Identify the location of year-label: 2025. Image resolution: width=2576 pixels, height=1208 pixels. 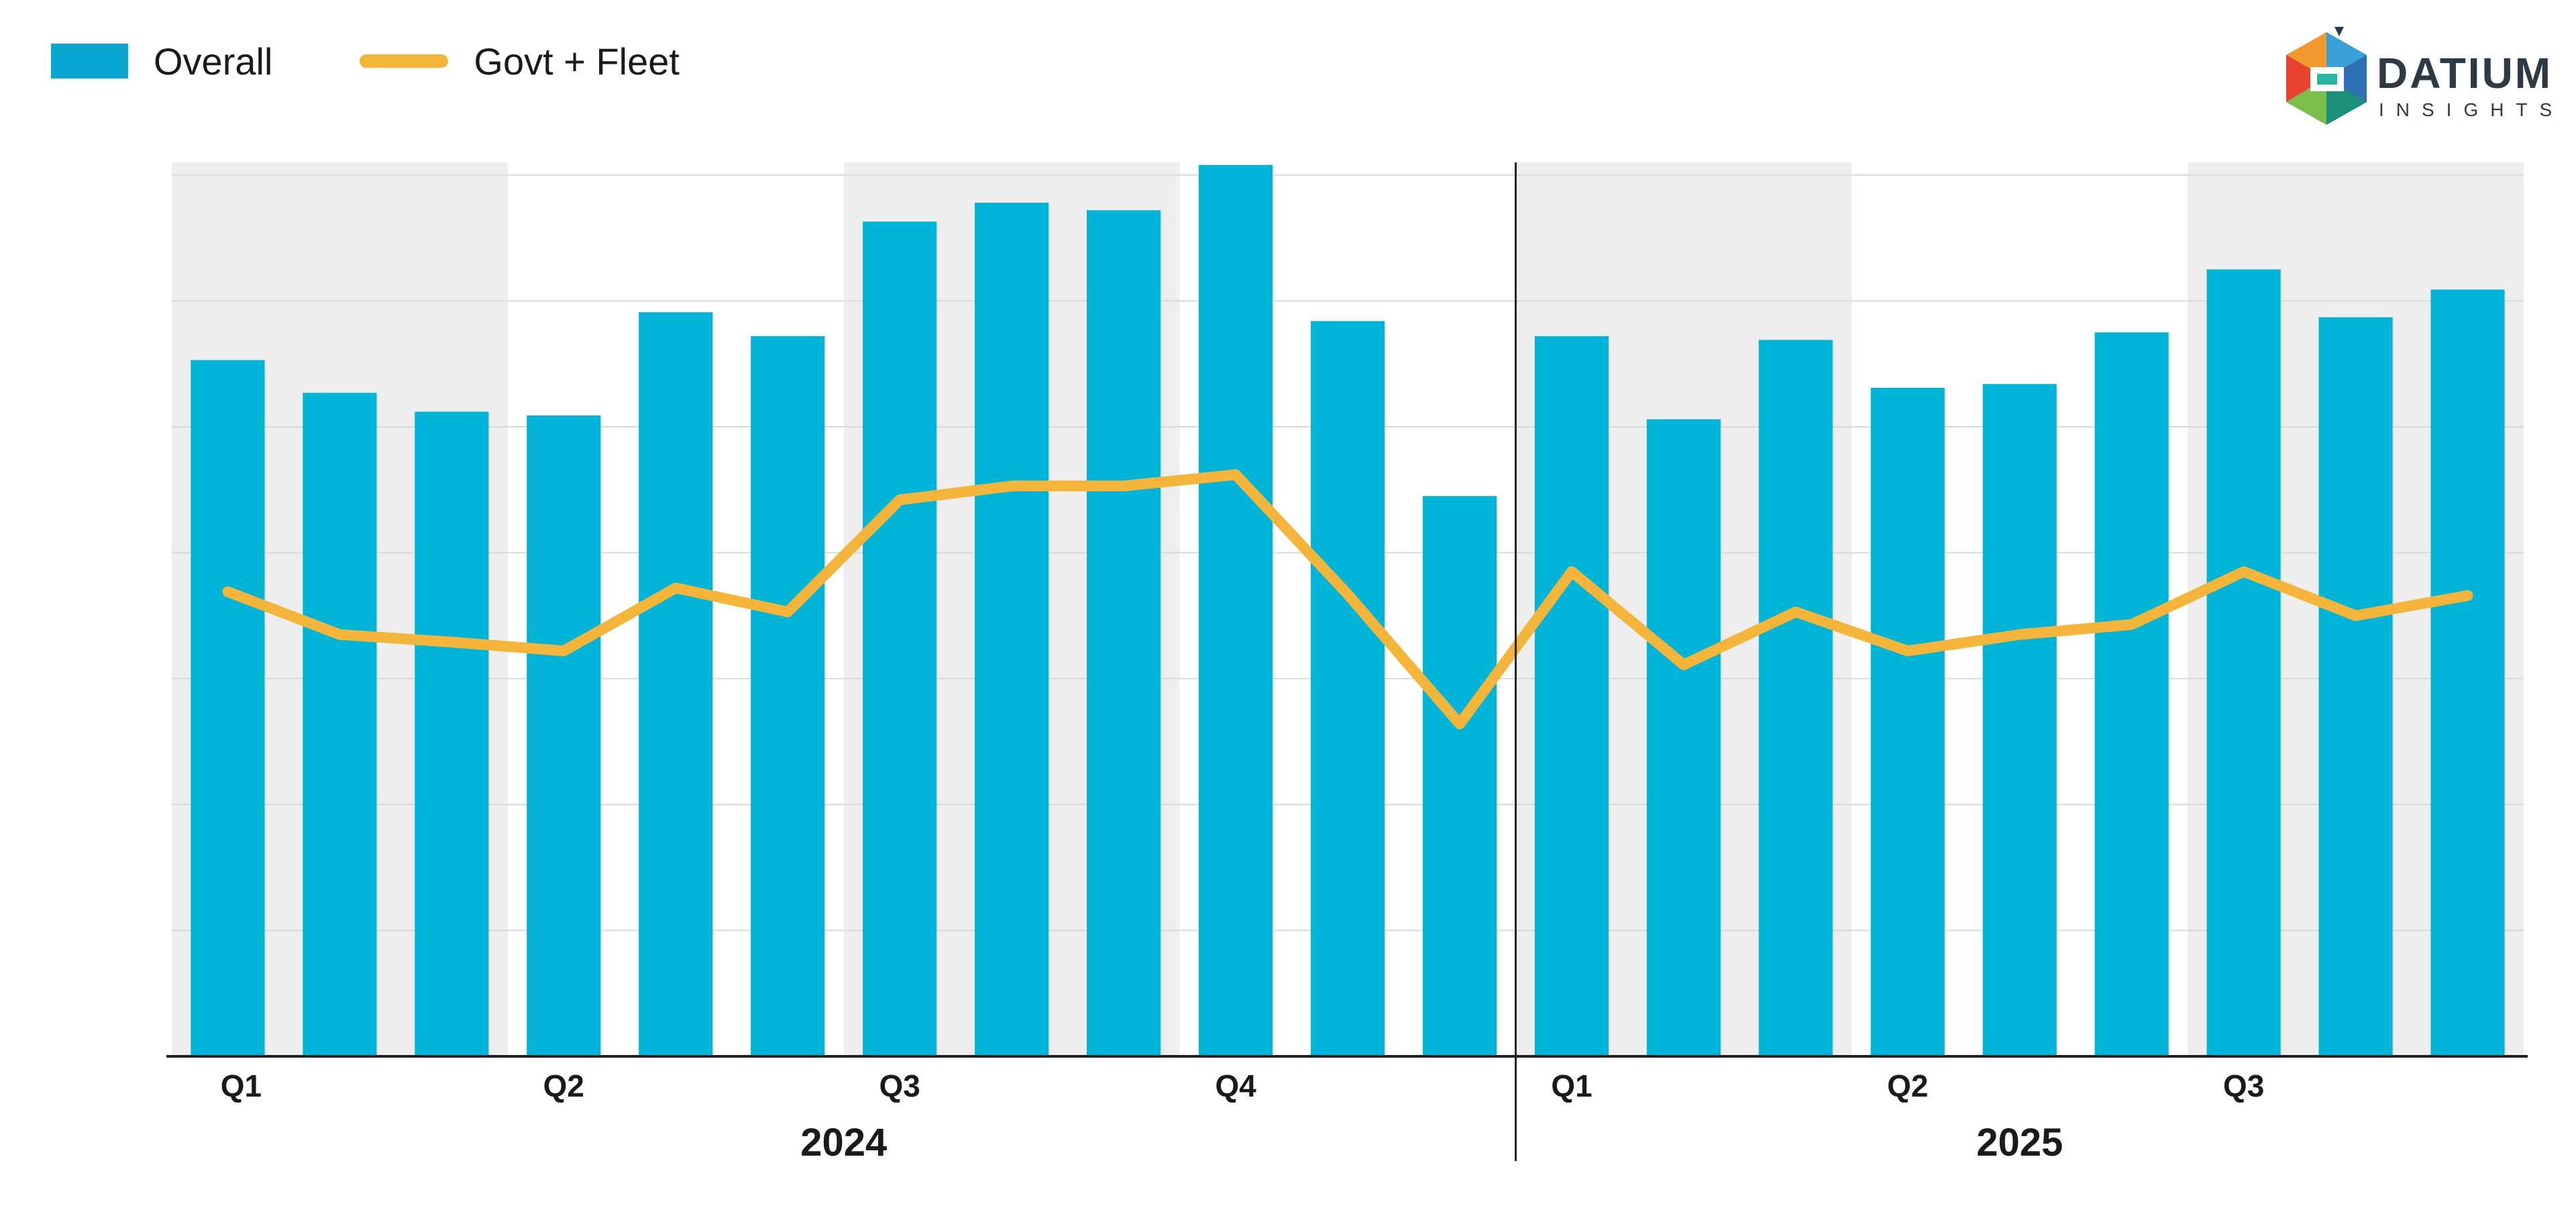
(2019, 1142).